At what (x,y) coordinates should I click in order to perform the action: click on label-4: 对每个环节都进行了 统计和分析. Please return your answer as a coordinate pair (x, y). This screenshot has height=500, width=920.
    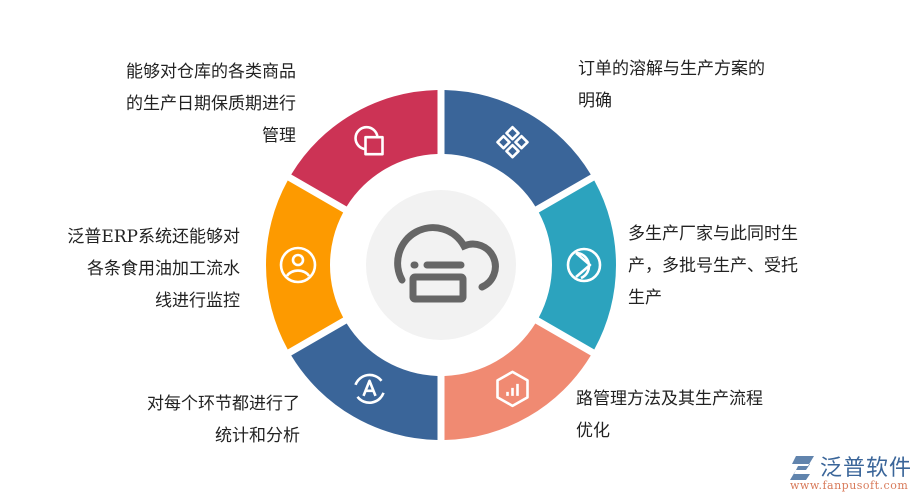
    Looking at the image, I should click on (223, 420).